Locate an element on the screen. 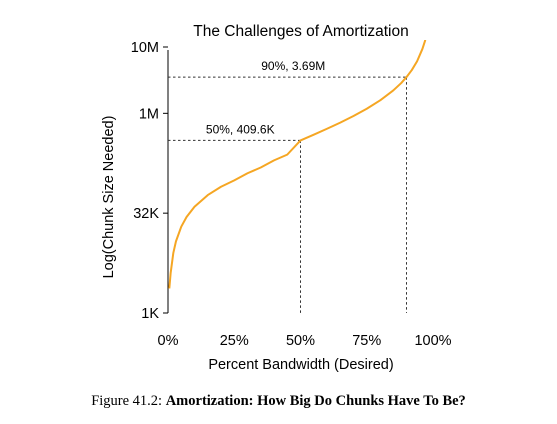 The height and width of the screenshot is (424, 557). annotation-label: 90%, 3.69M is located at coordinates (293, 66).